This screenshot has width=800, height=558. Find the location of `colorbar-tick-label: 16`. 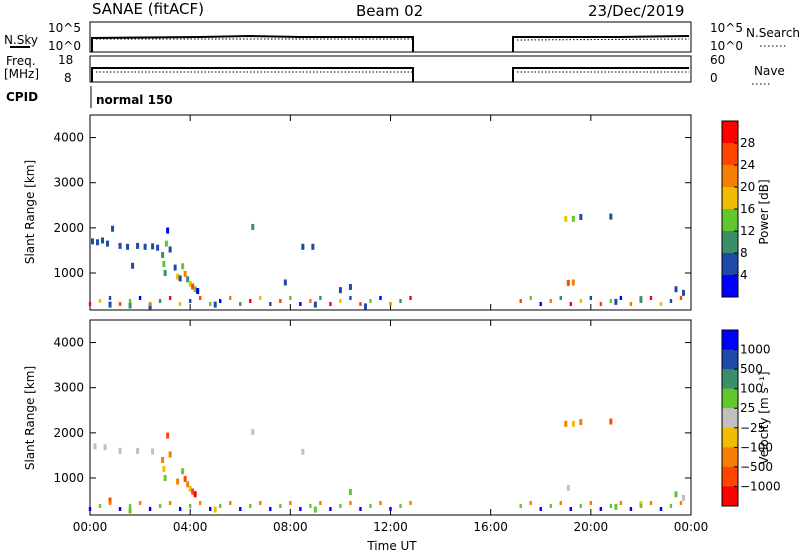

colorbar-tick-label: 16 is located at coordinates (747, 209).